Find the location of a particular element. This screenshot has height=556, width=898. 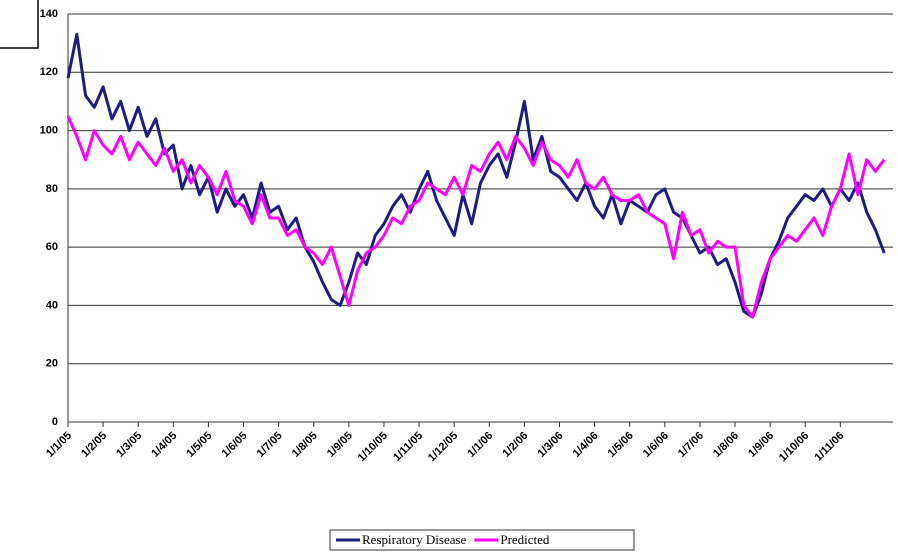

y-tick-label: 100 is located at coordinates (49, 130).